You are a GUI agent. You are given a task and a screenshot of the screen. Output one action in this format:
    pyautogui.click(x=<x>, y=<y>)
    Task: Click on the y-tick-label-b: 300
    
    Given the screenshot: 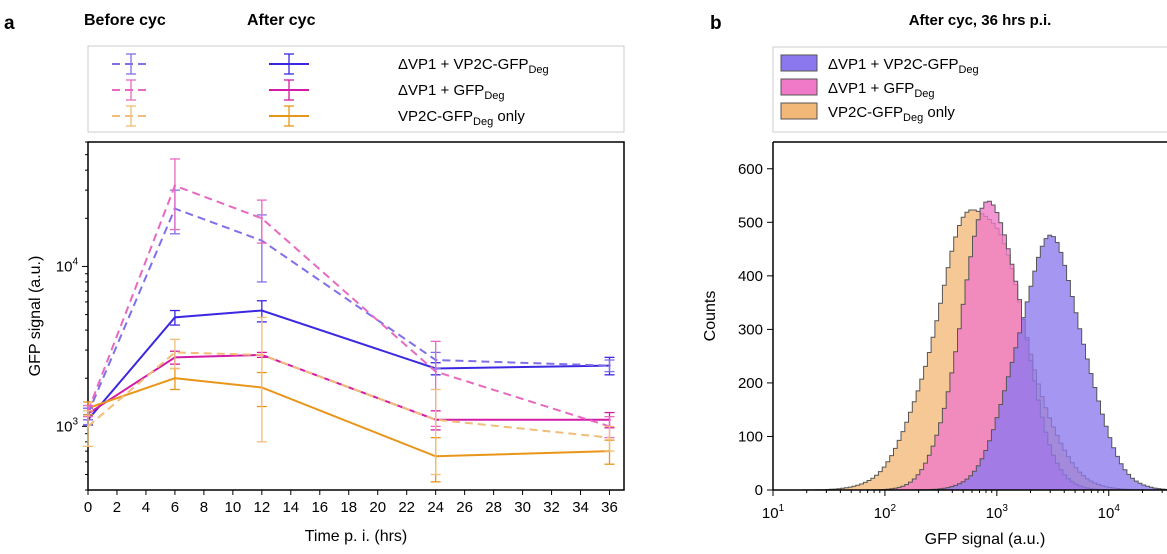 What is the action you would take?
    pyautogui.click(x=750, y=329)
    